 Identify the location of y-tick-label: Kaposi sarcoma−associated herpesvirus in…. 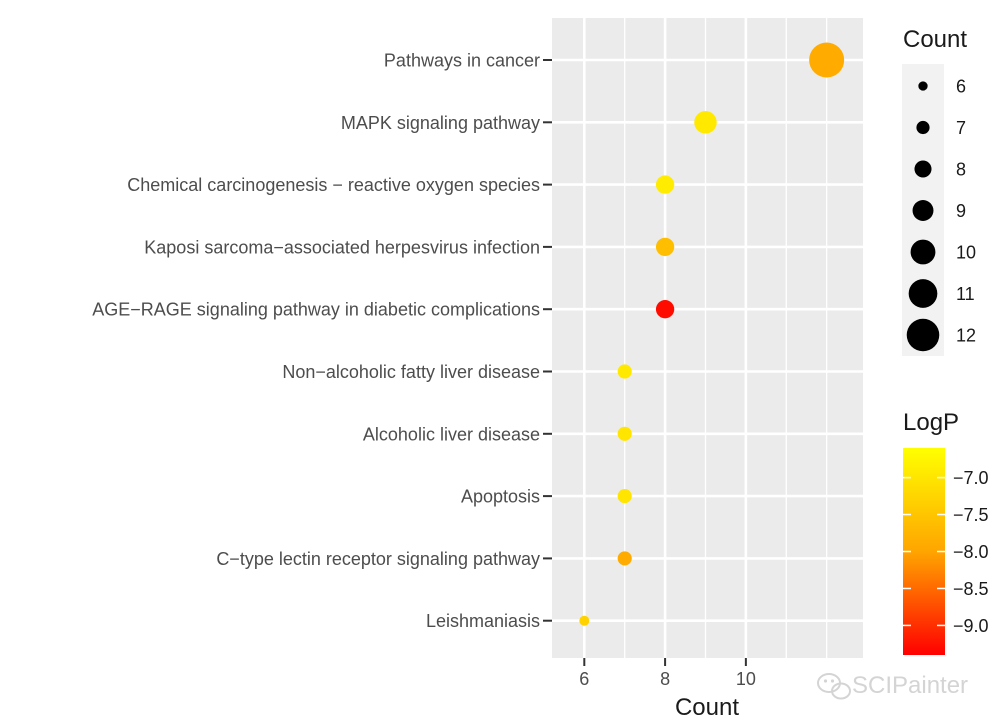
(342, 247).